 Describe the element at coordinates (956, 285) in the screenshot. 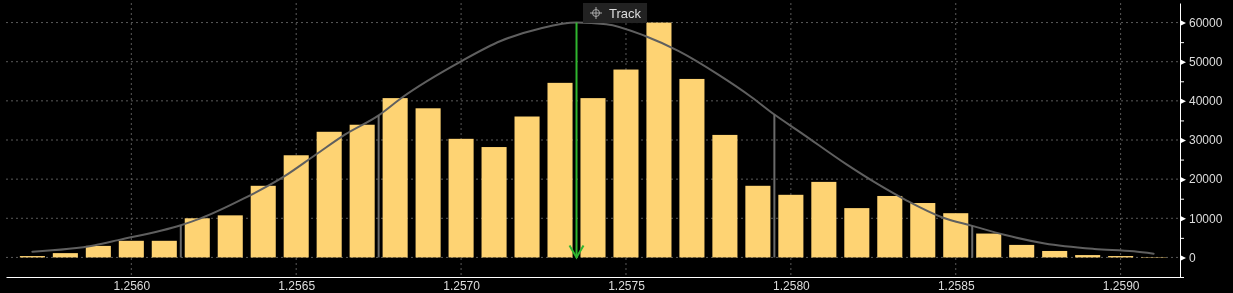

I see `x-tick-label: 1.2585` at that location.